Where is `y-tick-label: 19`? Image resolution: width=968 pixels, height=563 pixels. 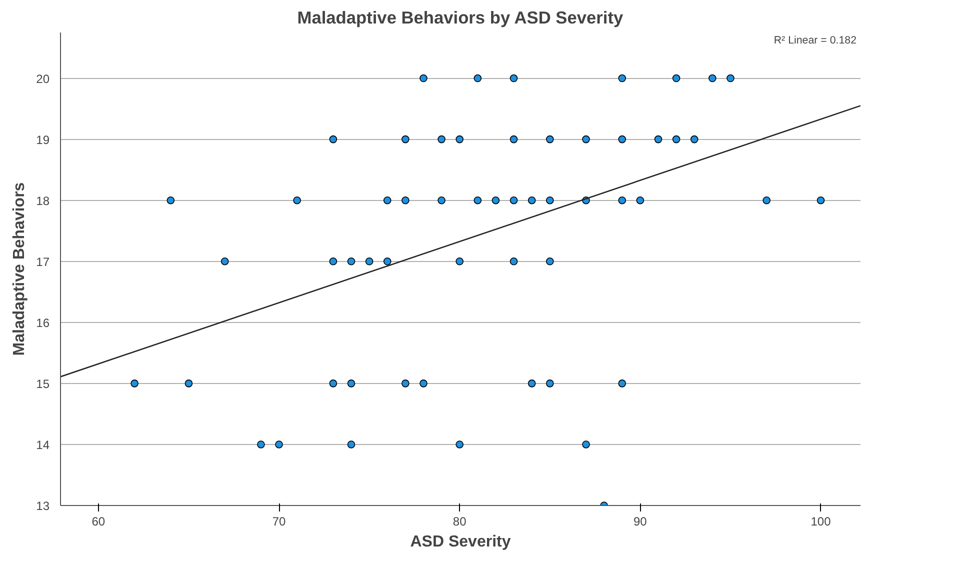
y-tick-label: 19 is located at coordinates (43, 139).